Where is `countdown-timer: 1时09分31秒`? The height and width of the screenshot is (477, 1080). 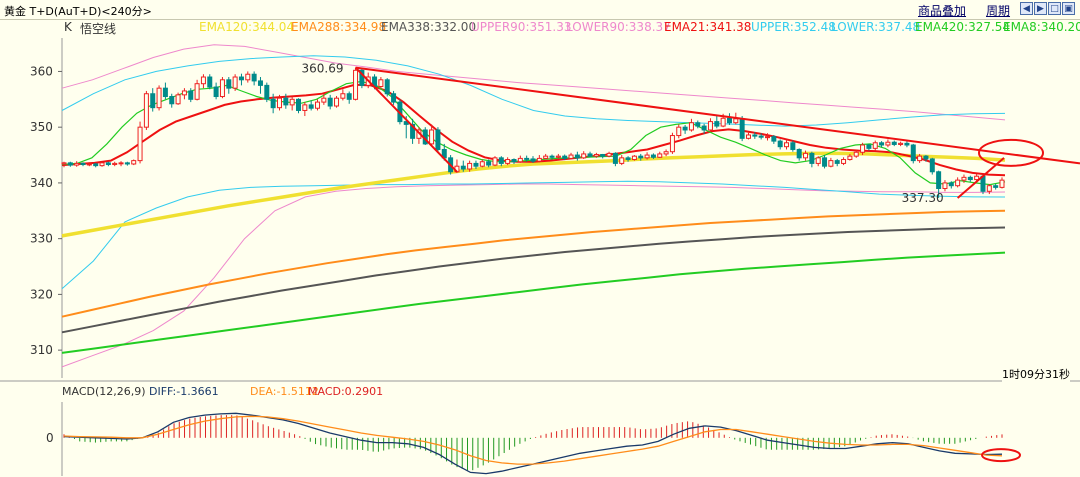
countdown-timer: 1时09分31秒 is located at coordinates (1036, 374).